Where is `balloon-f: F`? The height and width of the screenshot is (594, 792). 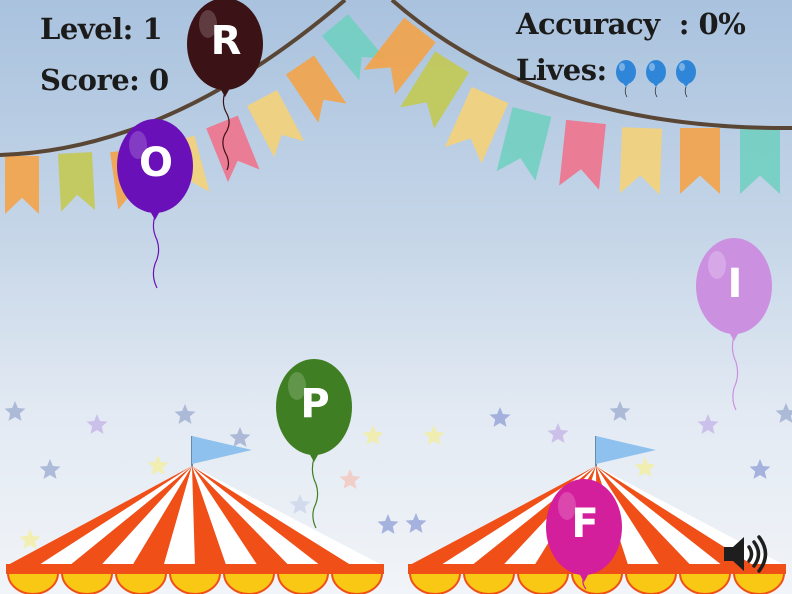
balloon-f: F is located at coordinates (585, 535).